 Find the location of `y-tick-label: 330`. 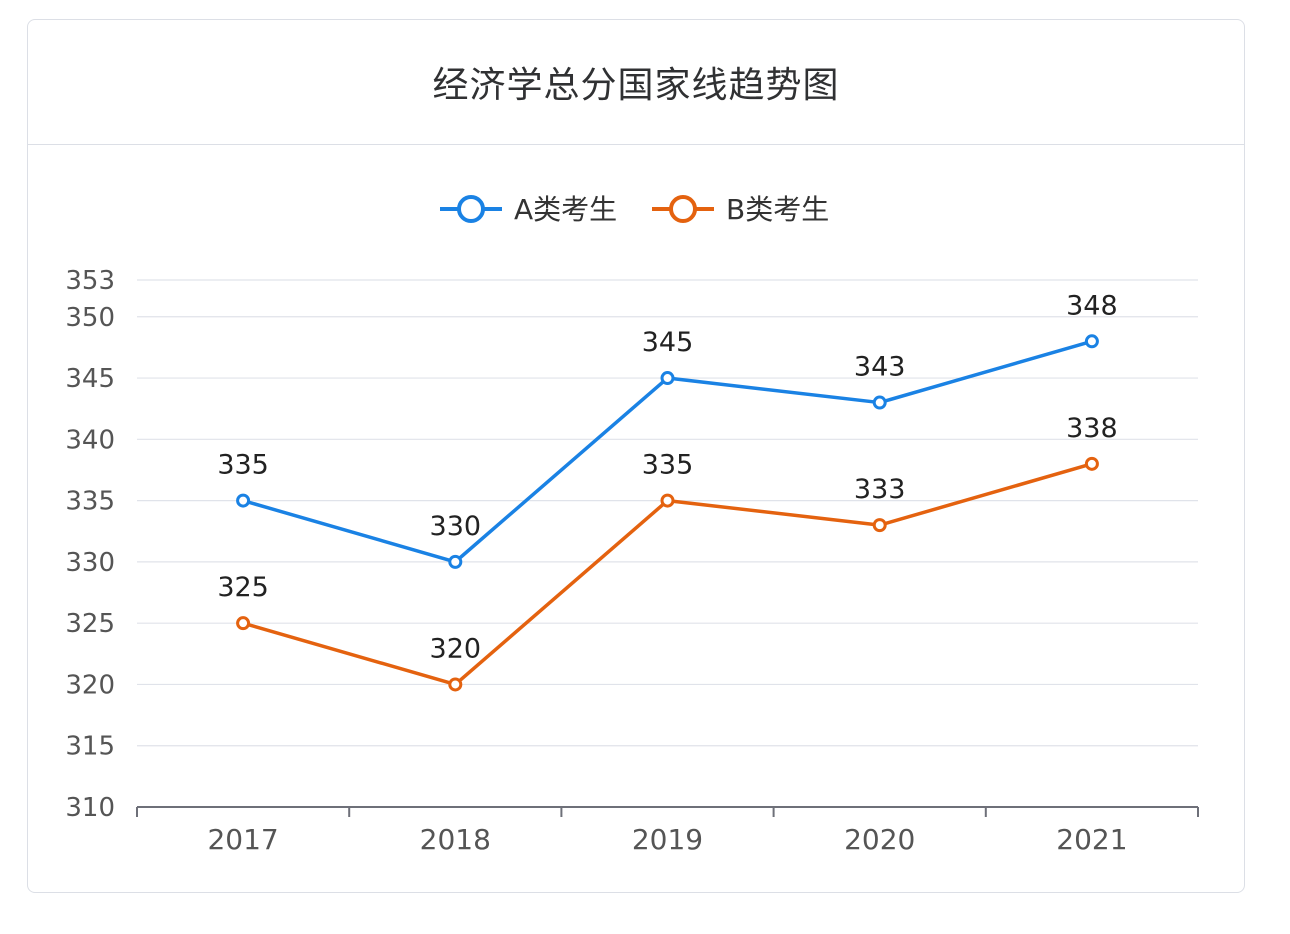

y-tick-label: 330 is located at coordinates (90, 563).